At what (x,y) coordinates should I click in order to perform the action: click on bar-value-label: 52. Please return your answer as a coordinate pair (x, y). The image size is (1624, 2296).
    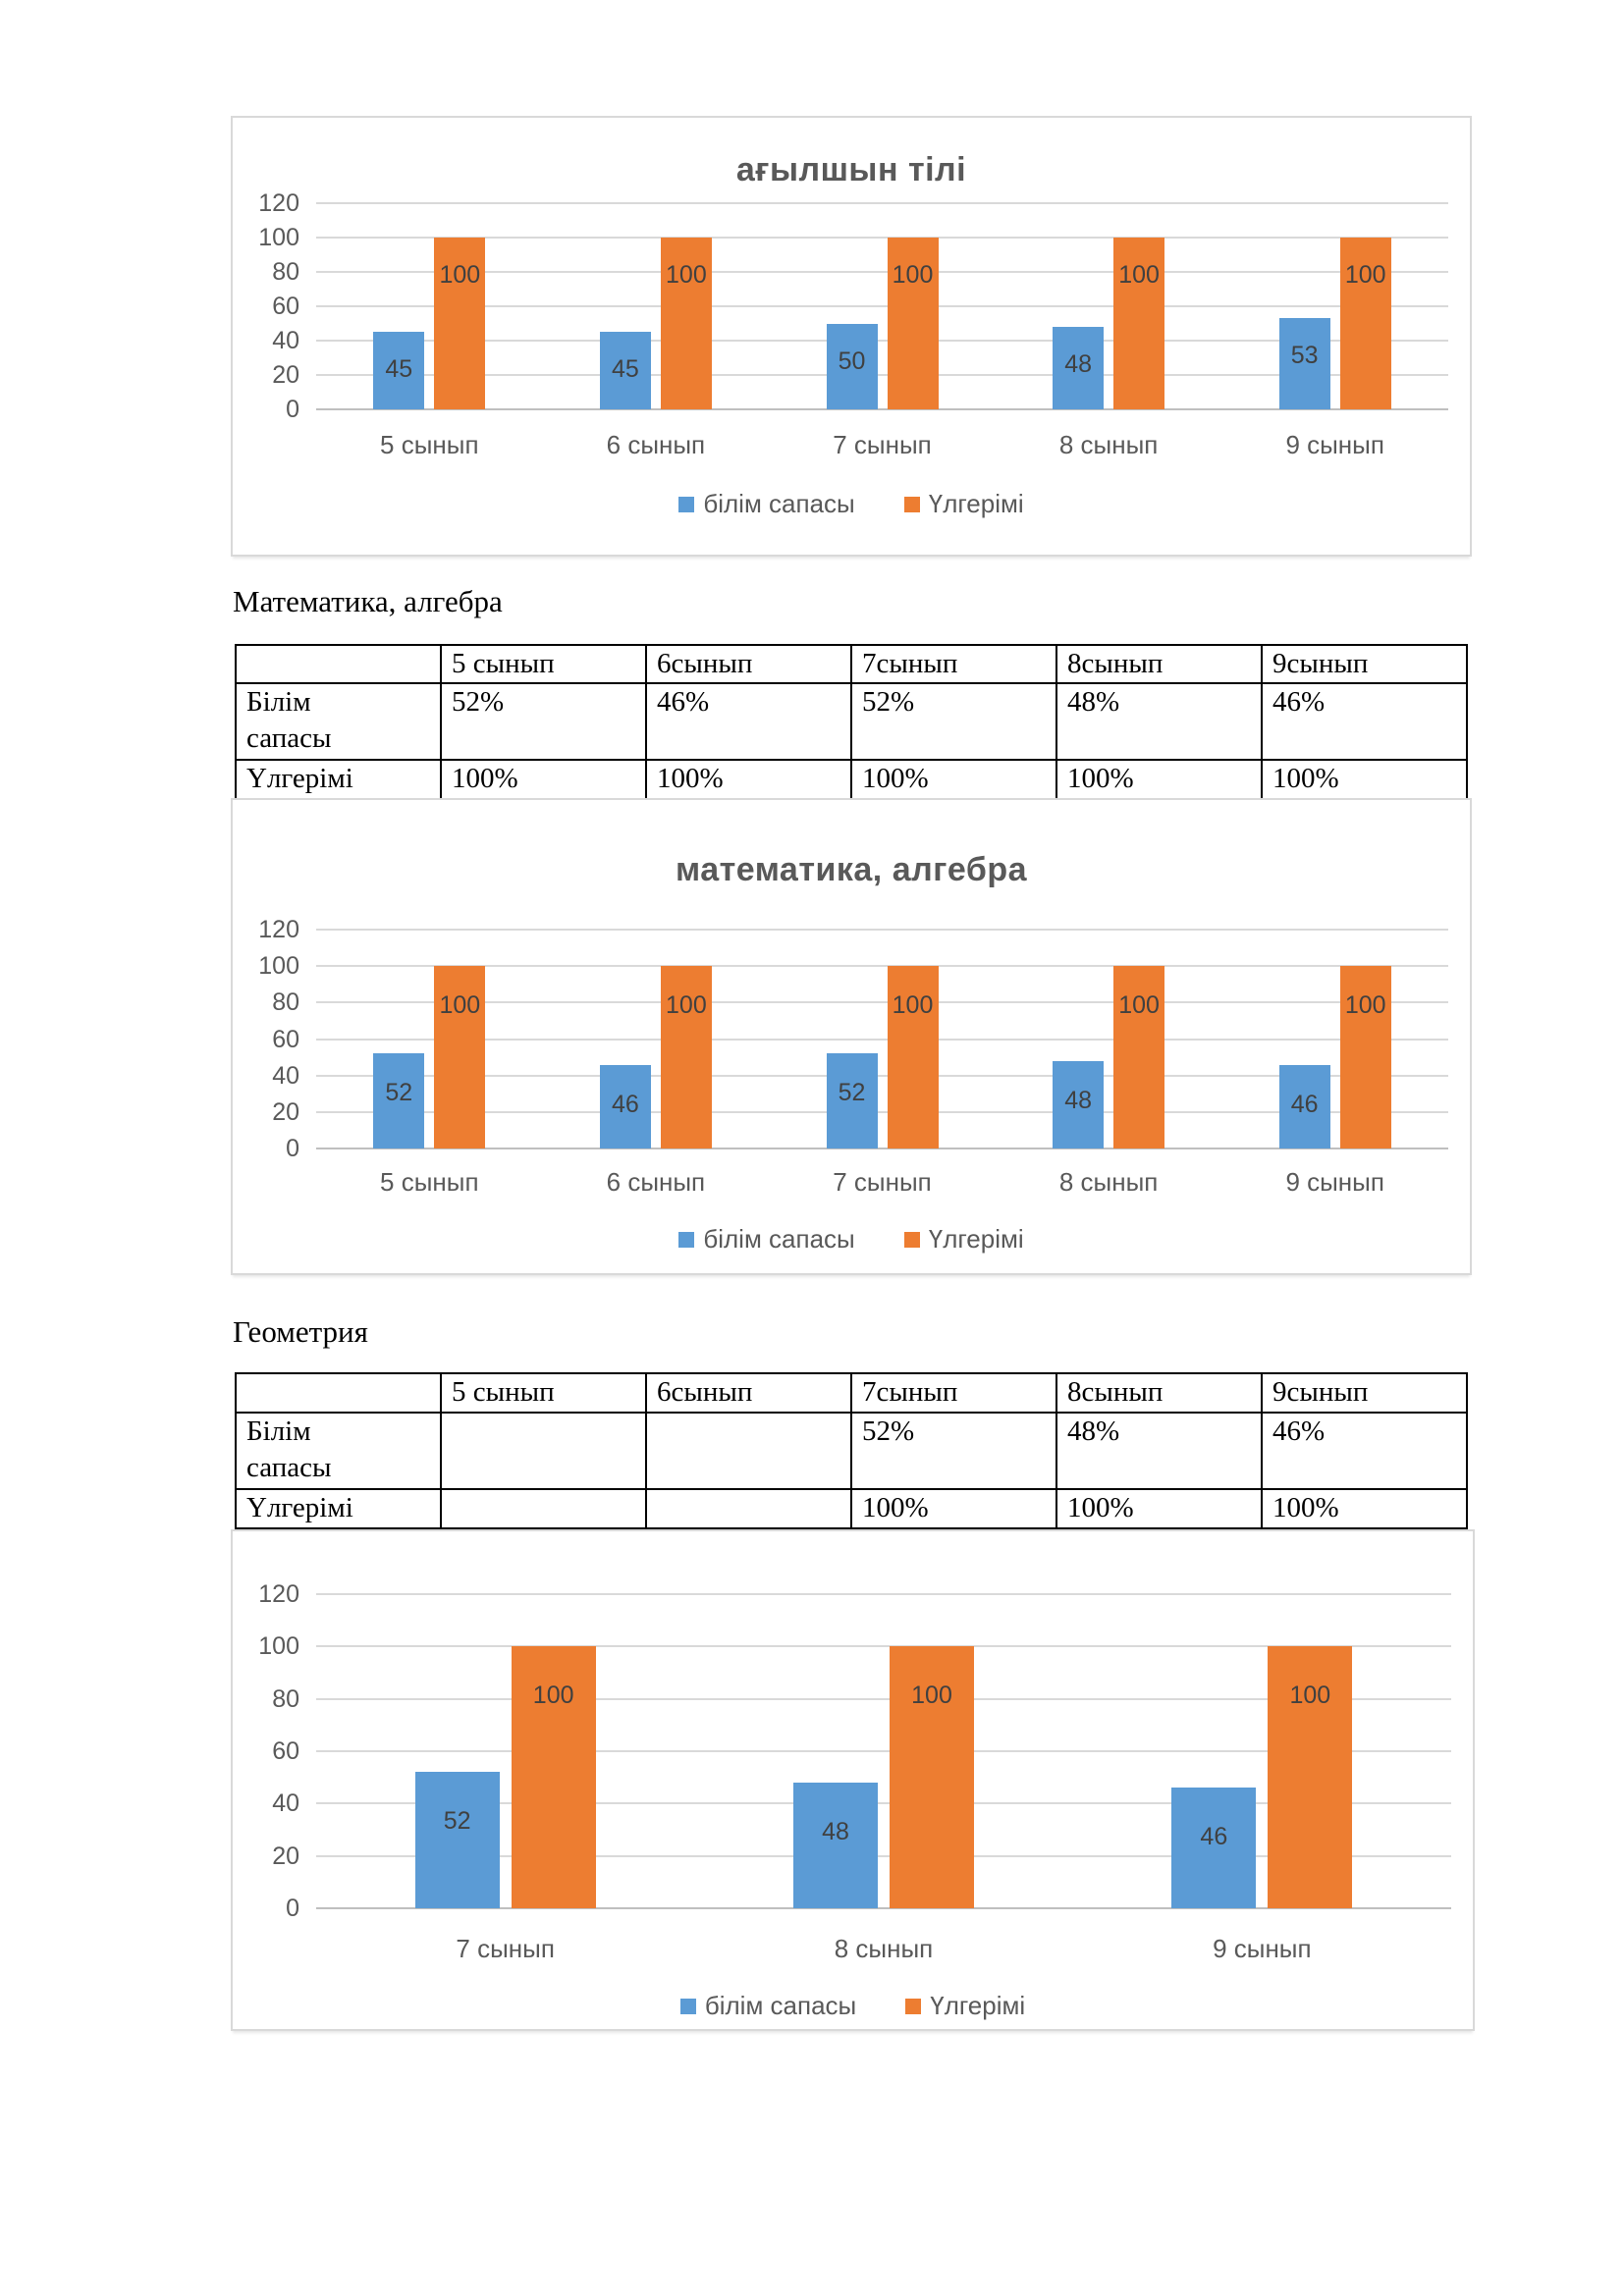
    Looking at the image, I should click on (852, 1093).